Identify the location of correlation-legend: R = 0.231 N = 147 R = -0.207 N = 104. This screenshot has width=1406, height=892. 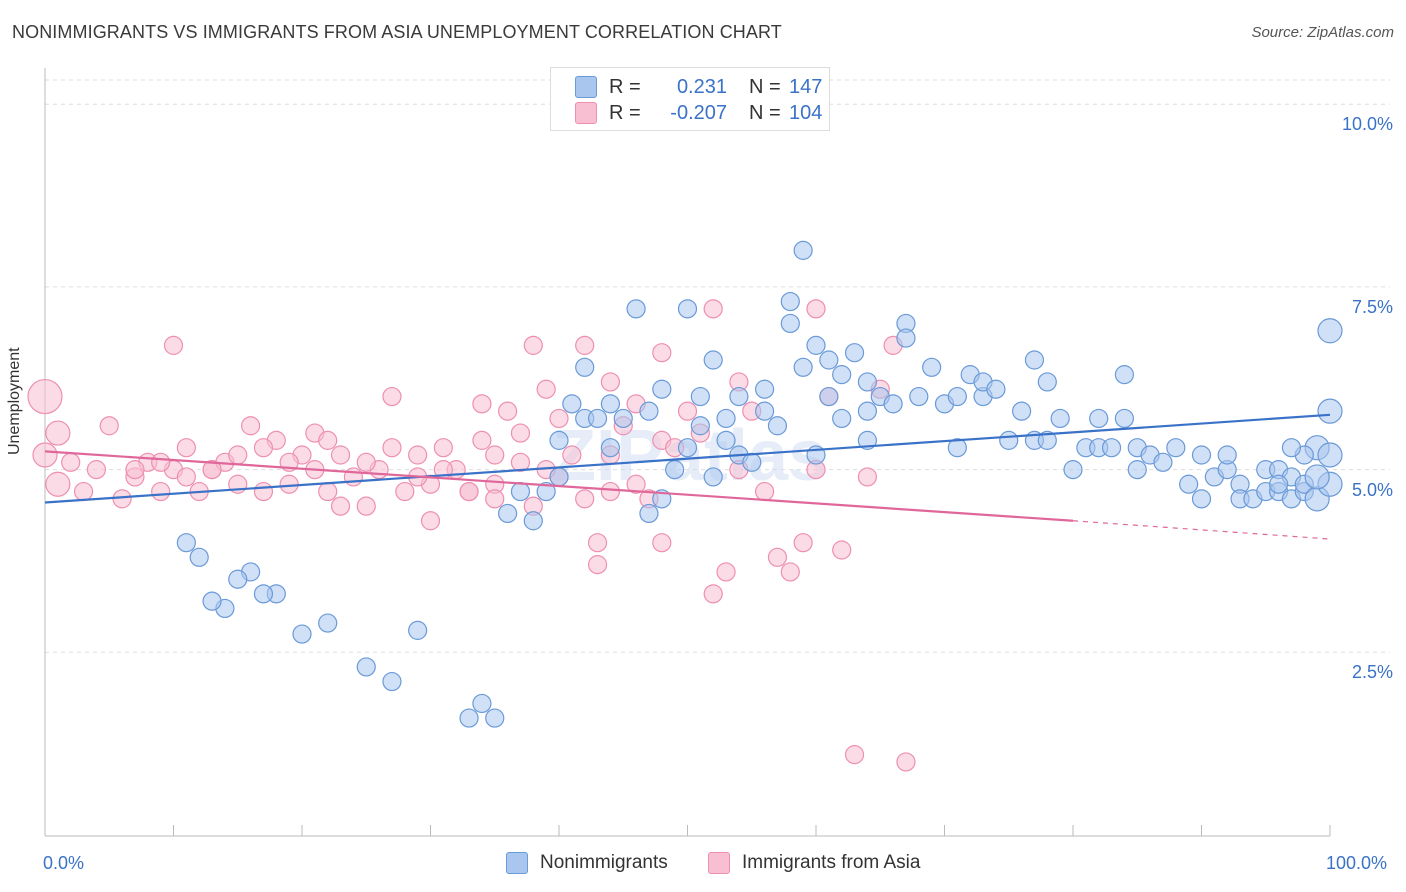
(690, 99).